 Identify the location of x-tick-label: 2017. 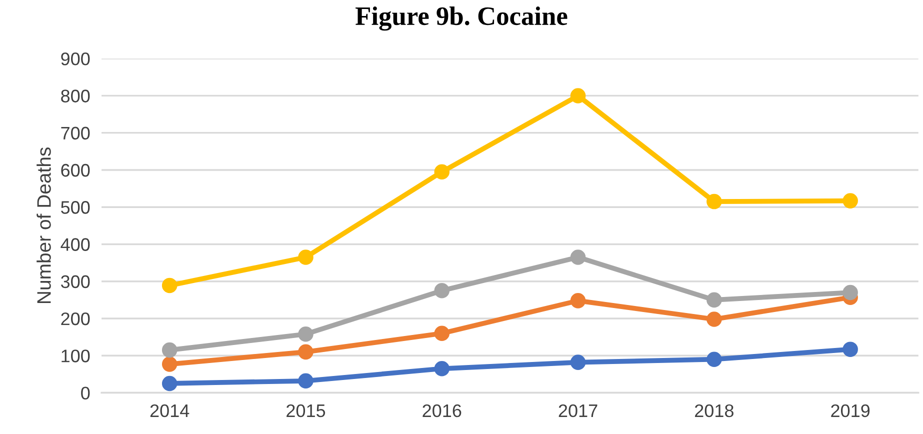
(578, 411).